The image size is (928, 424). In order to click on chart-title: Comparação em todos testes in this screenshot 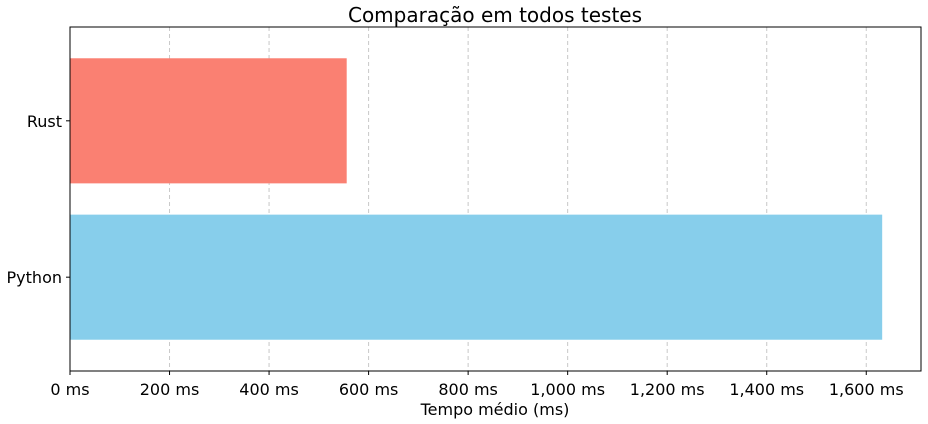, I will do `click(495, 15)`.